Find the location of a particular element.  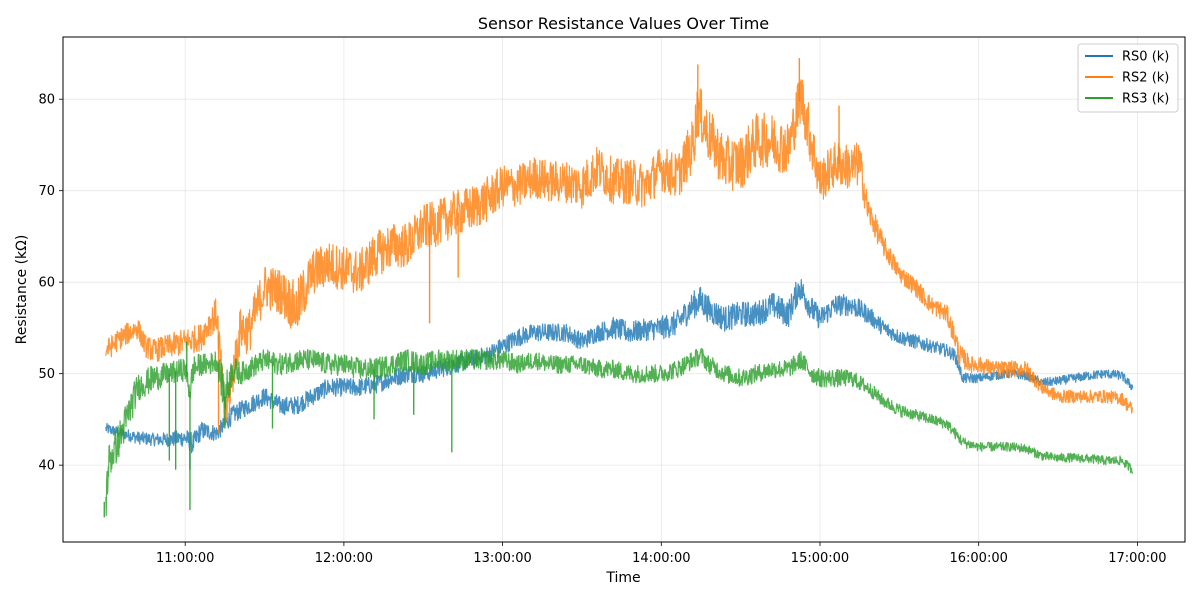

legend-box is located at coordinates (1128, 78).